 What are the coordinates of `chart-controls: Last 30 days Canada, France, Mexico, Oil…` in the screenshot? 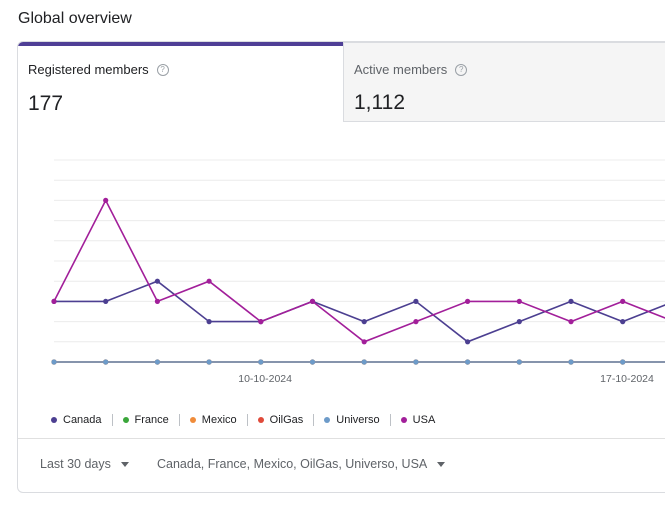 It's located at (341, 465).